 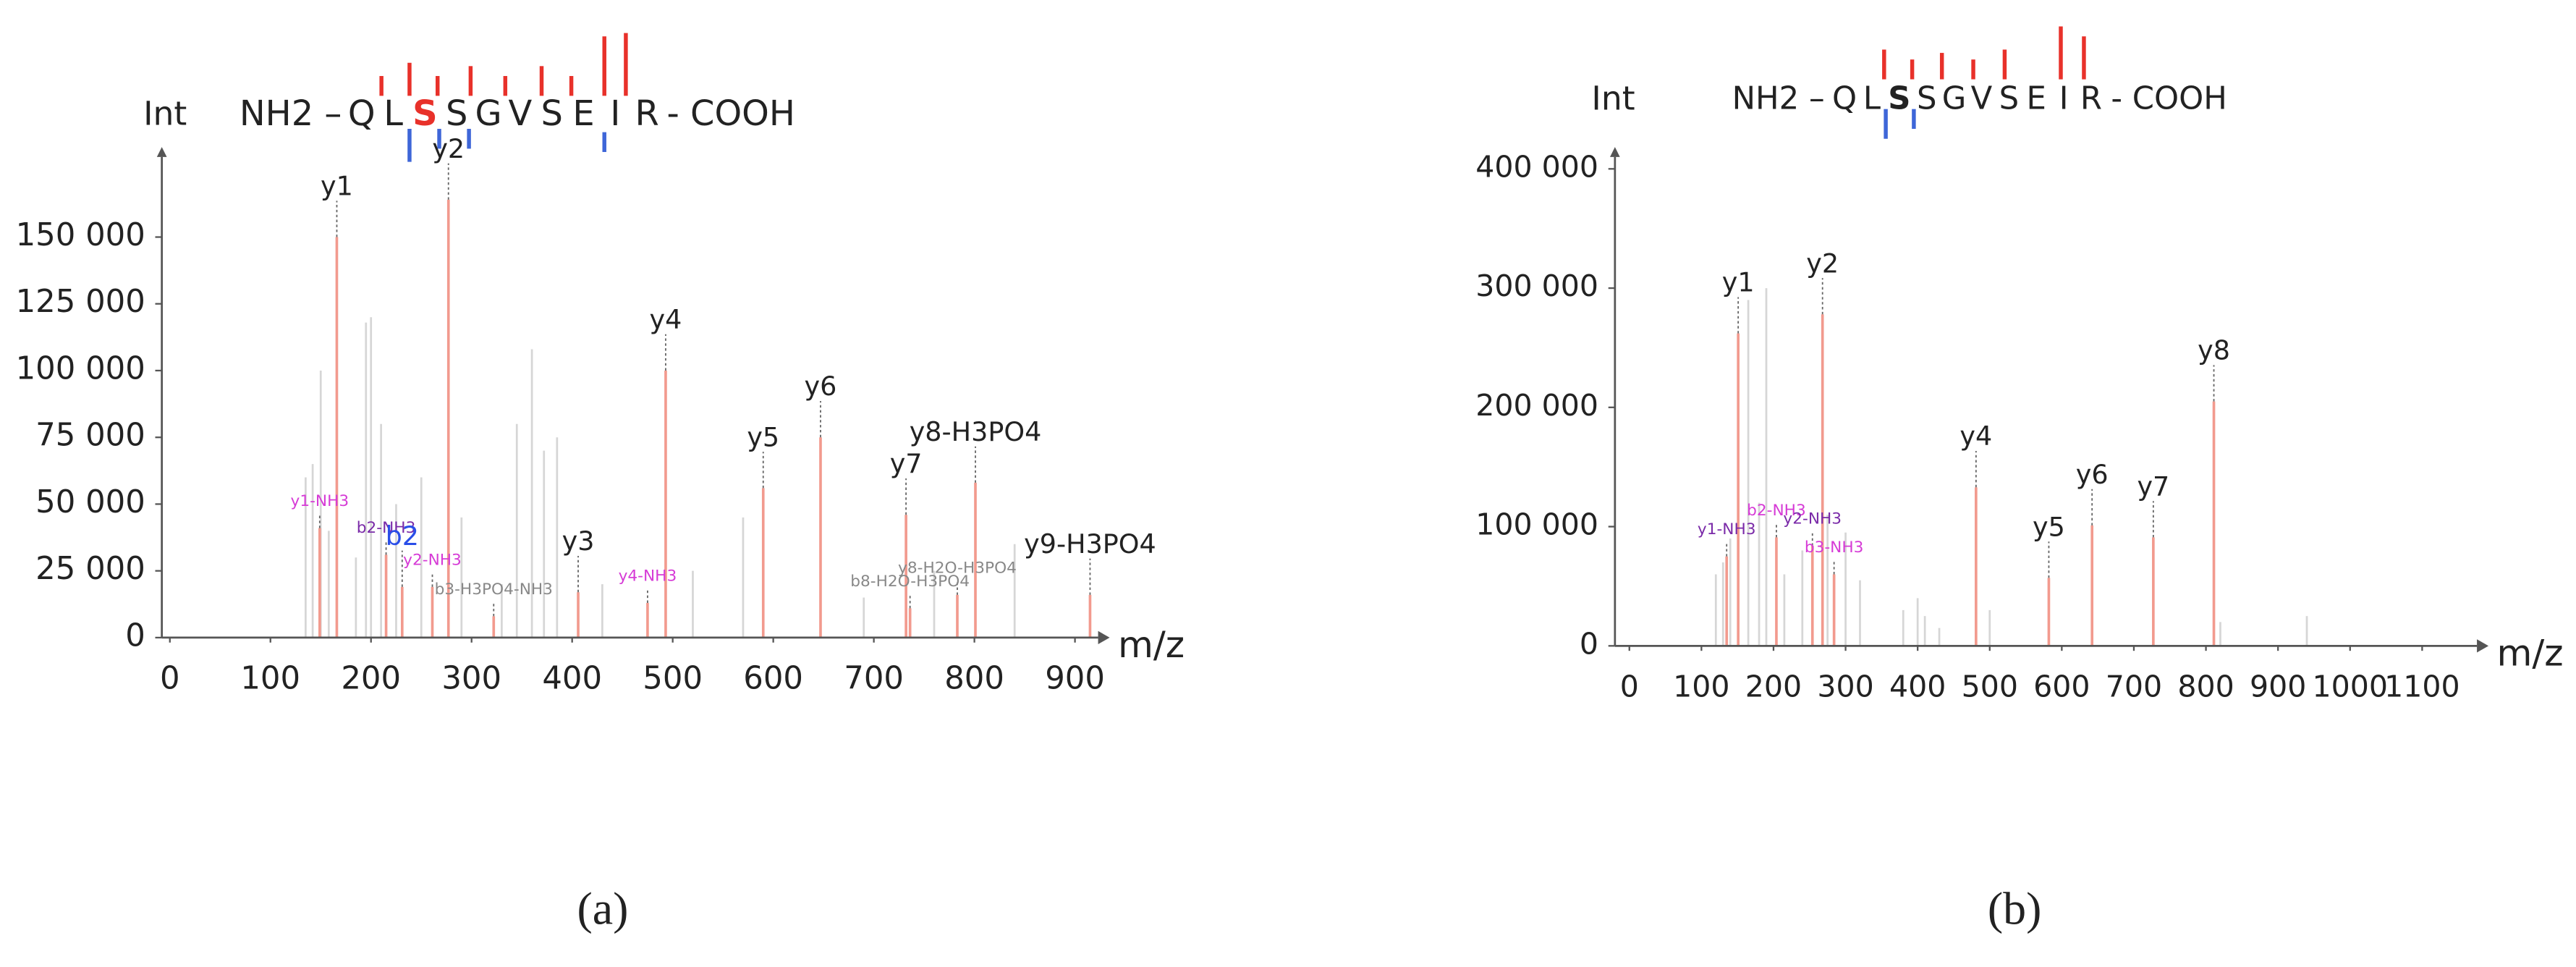 I want to click on peak-label: y8-H2O-H3PO4, so click(x=957, y=568).